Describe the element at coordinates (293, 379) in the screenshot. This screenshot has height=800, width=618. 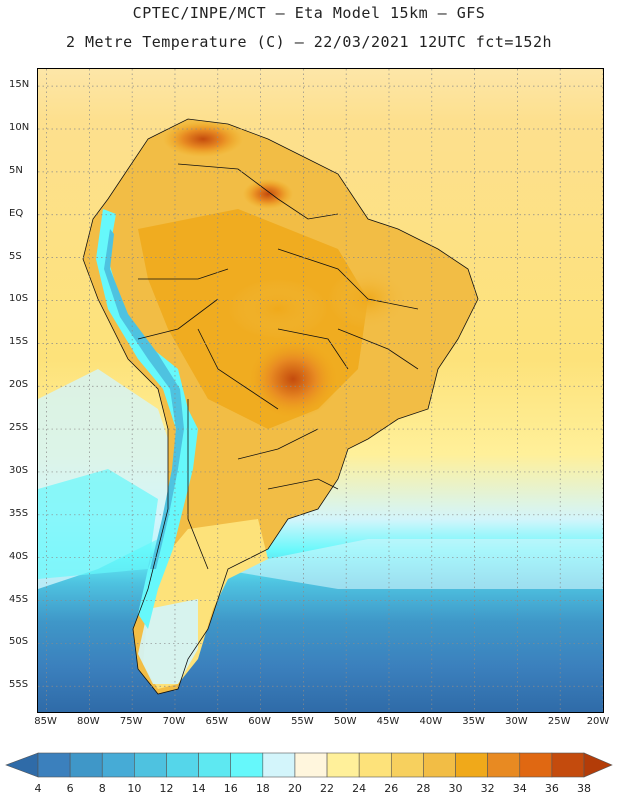
I see `hotspot-central-brazil` at that location.